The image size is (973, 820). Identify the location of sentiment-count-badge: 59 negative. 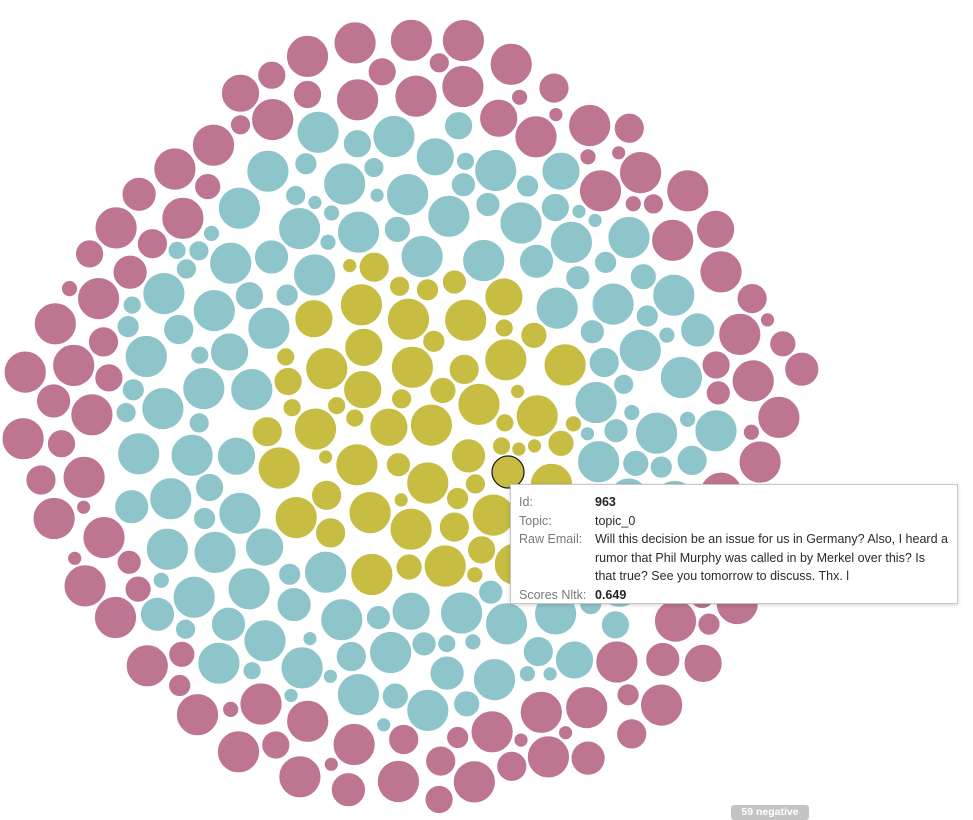
(770, 812).